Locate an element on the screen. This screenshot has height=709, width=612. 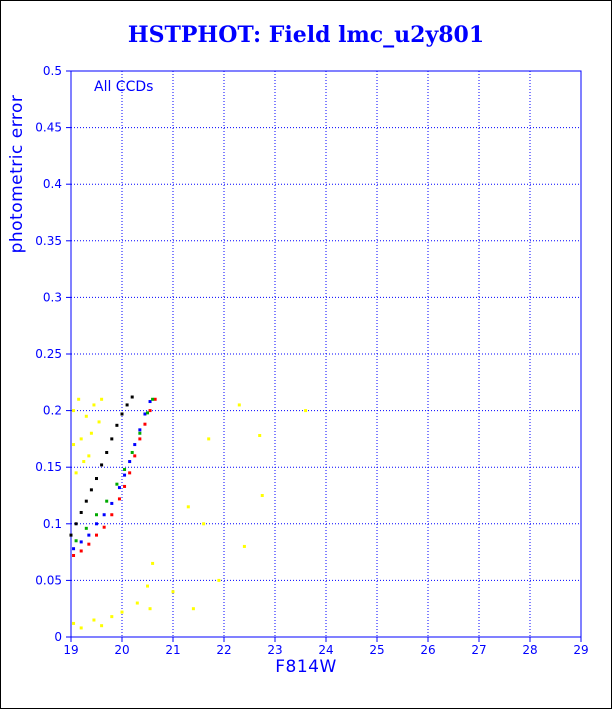
x-tick-label: 22 is located at coordinates (223, 650).